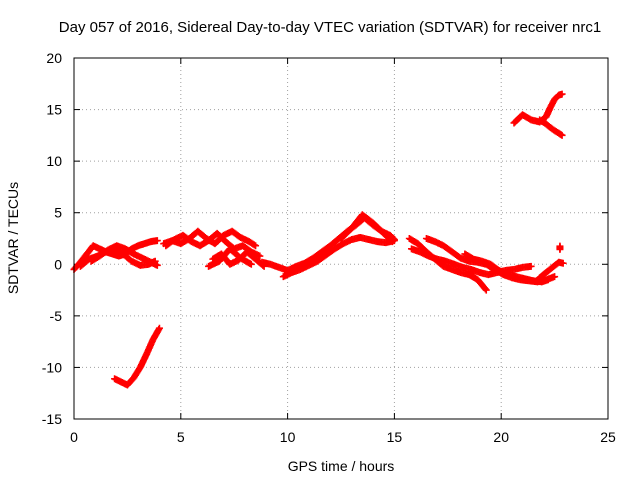 The image size is (640, 480). What do you see at coordinates (395, 437) in the screenshot?
I see `x-tick-label: 15` at bounding box center [395, 437].